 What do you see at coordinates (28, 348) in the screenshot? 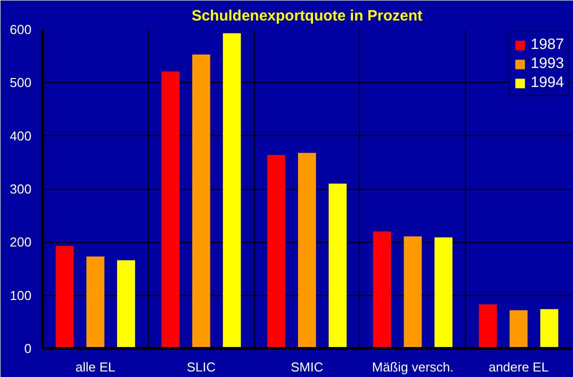
I see `y-tick-label: 0` at bounding box center [28, 348].